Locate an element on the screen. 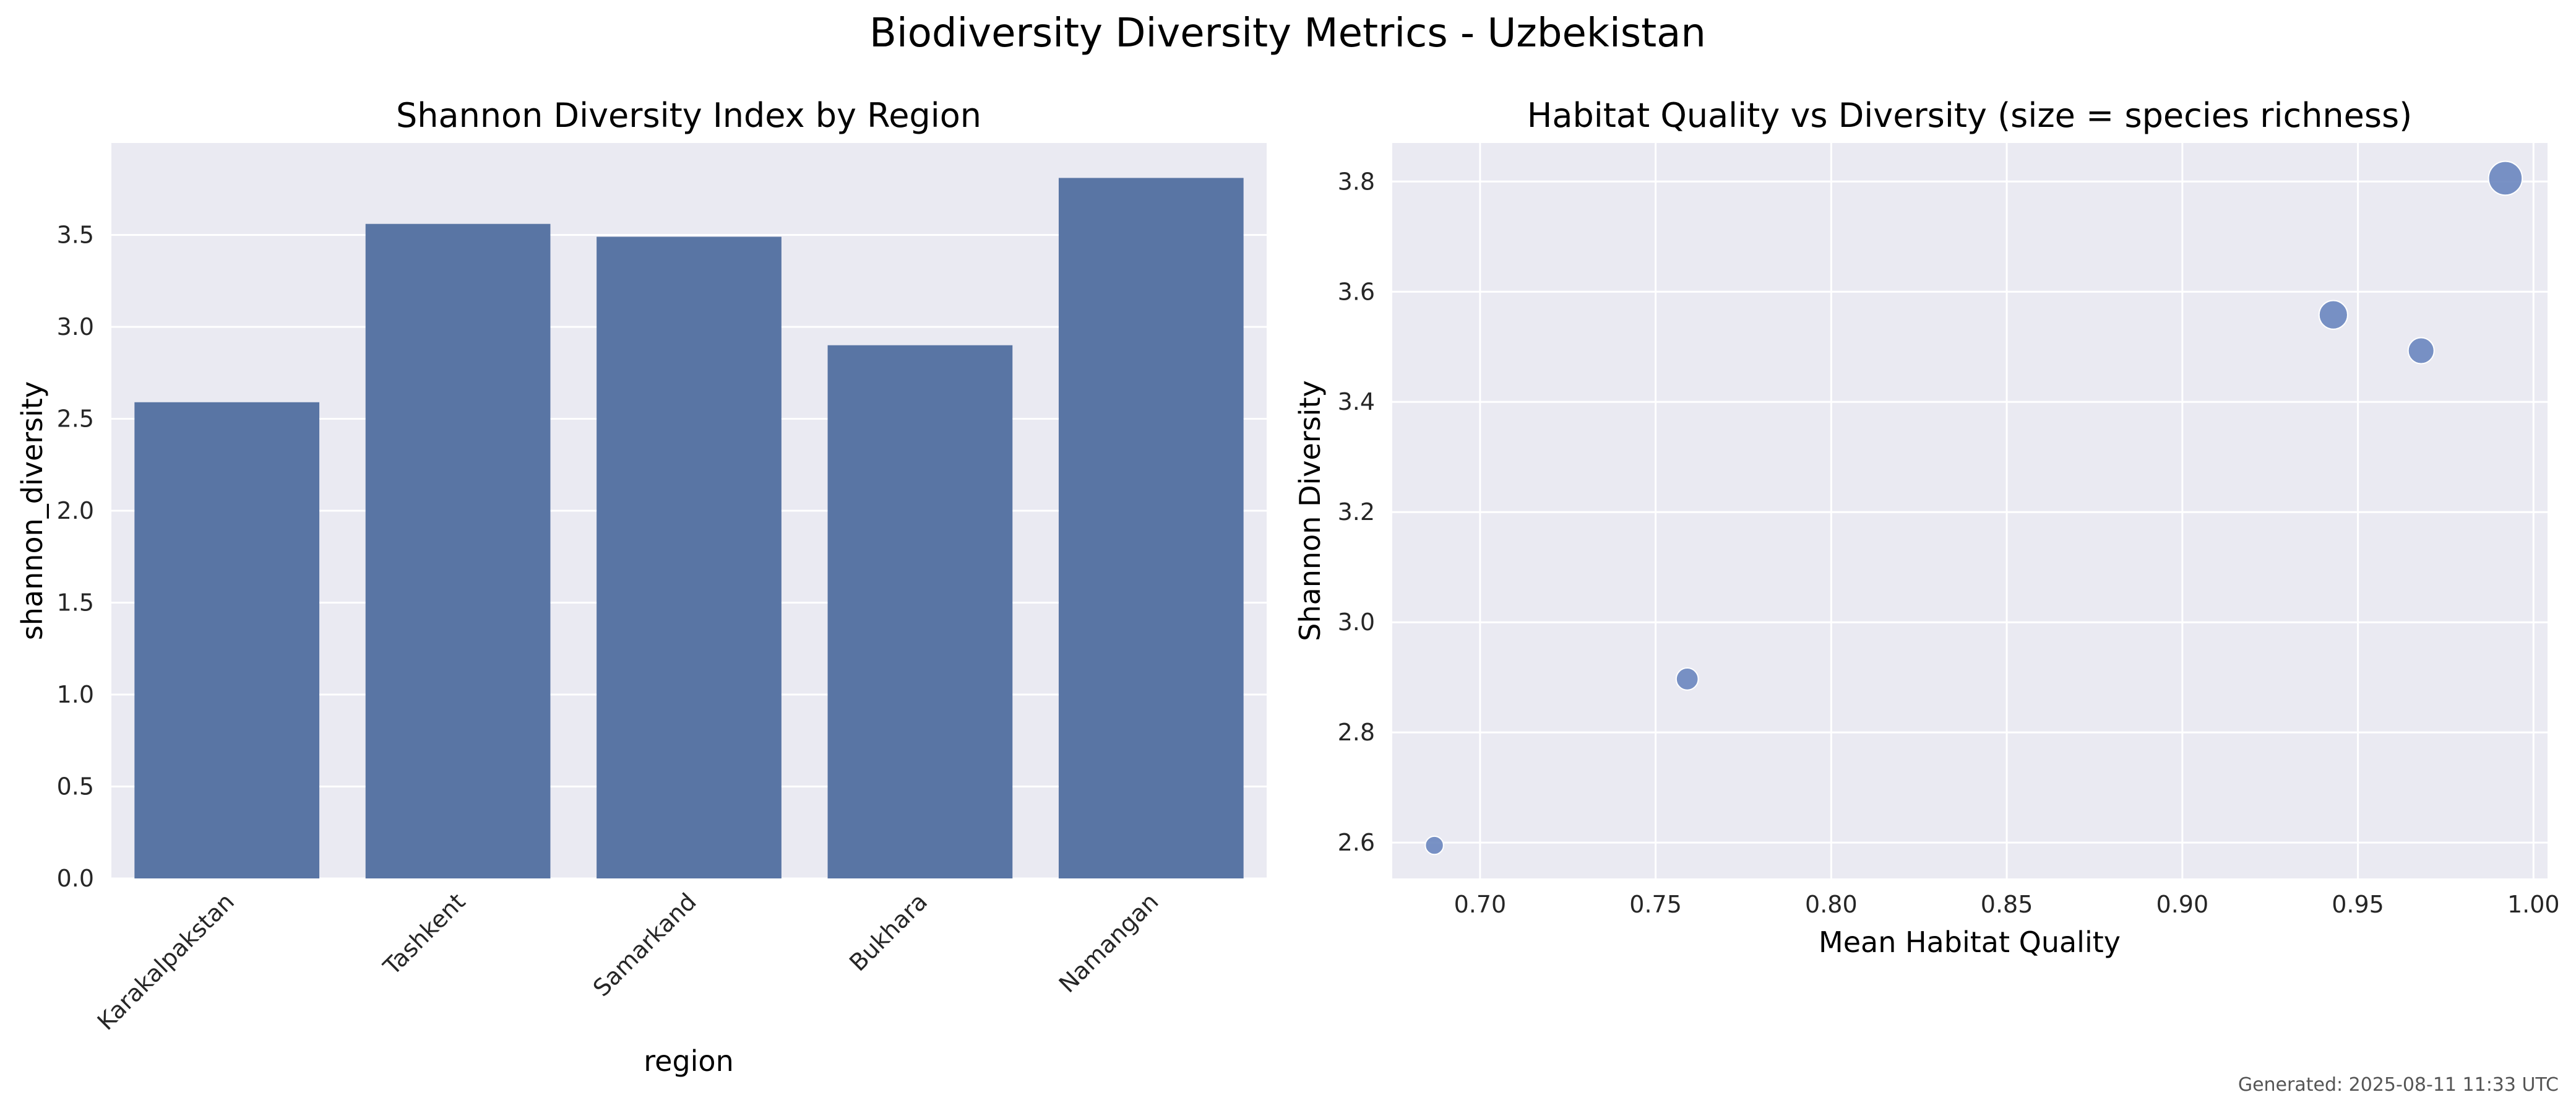 The height and width of the screenshot is (1118, 2576). scatter-x-tick-label: 0.90 is located at coordinates (2182, 905).